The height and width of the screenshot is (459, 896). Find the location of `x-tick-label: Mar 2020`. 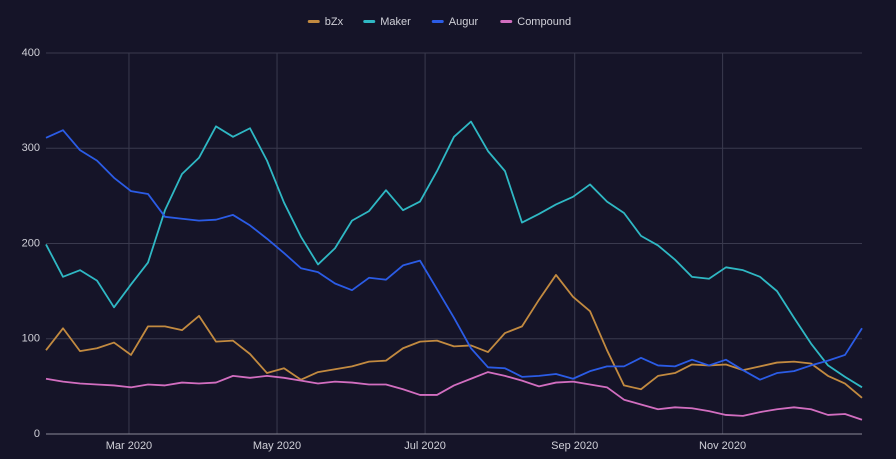

x-tick-label: Mar 2020 is located at coordinates (129, 446).